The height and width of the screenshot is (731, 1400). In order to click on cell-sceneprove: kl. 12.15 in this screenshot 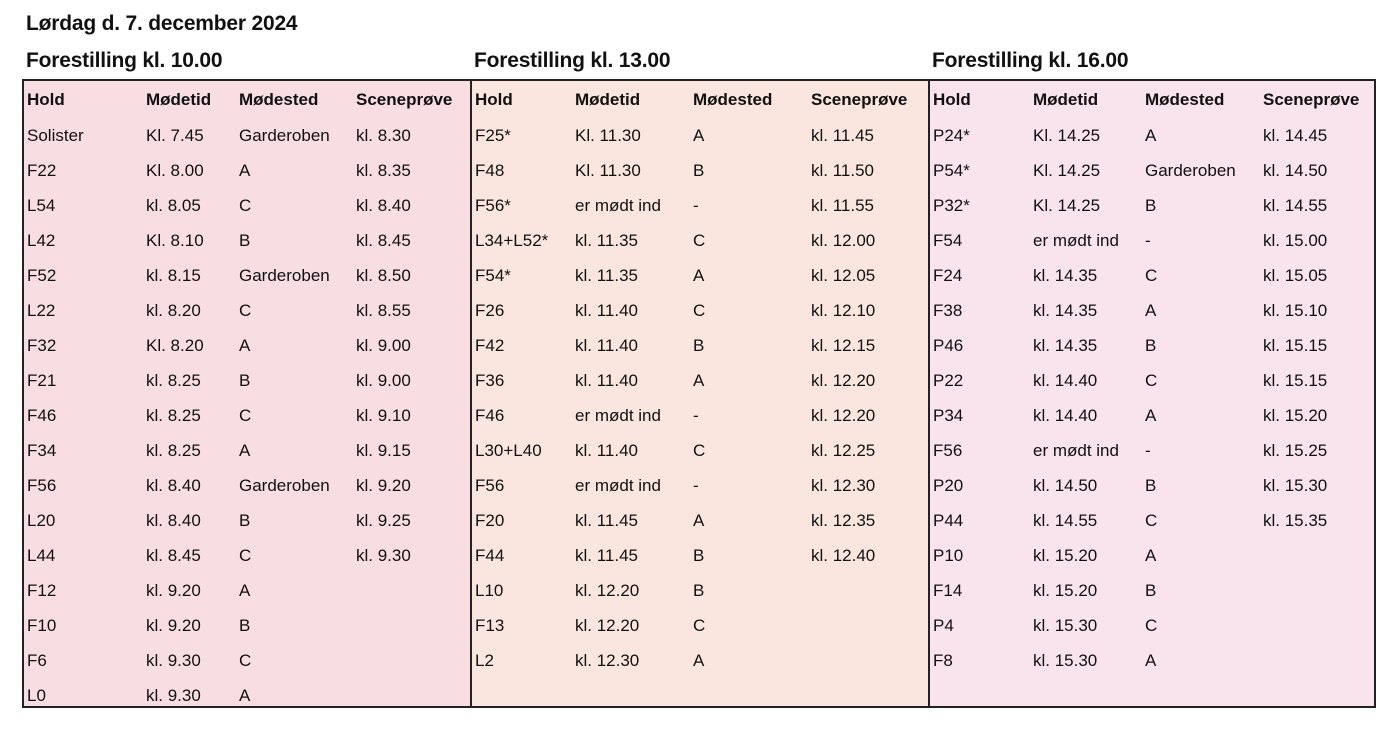, I will do `click(843, 345)`.